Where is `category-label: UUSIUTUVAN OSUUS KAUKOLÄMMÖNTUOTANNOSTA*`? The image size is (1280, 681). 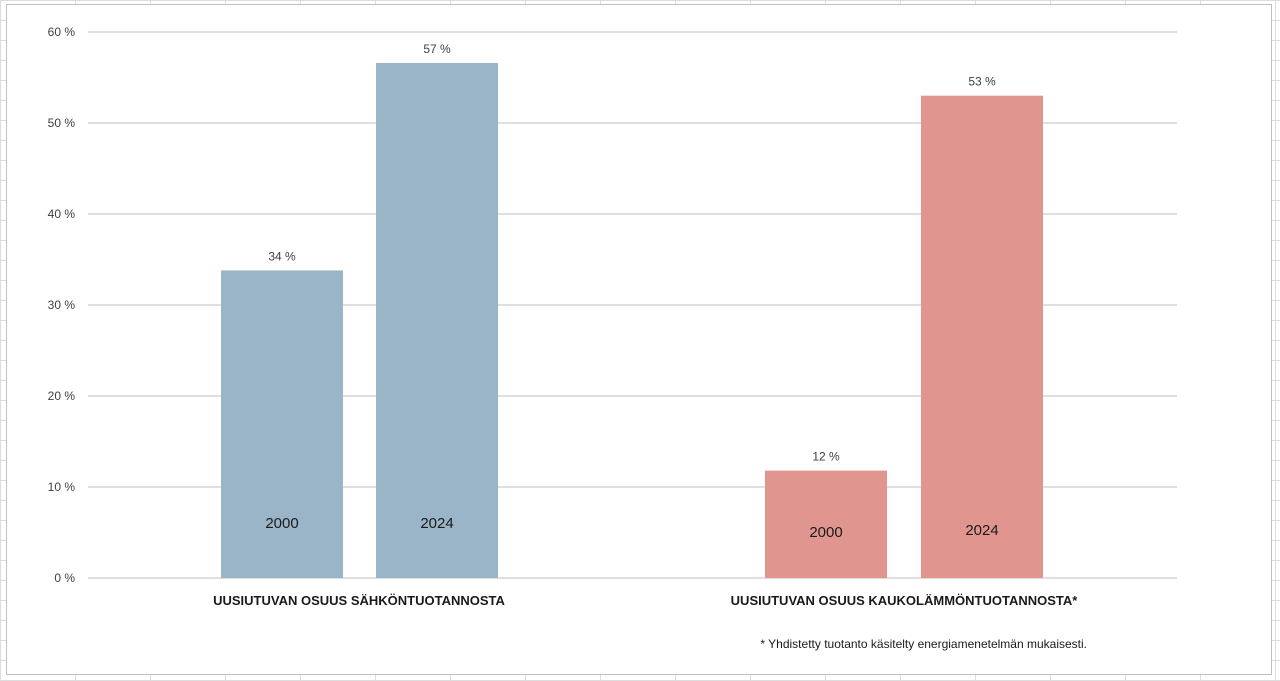
category-label: UUSIUTUVAN OSUUS KAUKOLÄMMÖNTUOTANNOSTA* is located at coordinates (905, 600).